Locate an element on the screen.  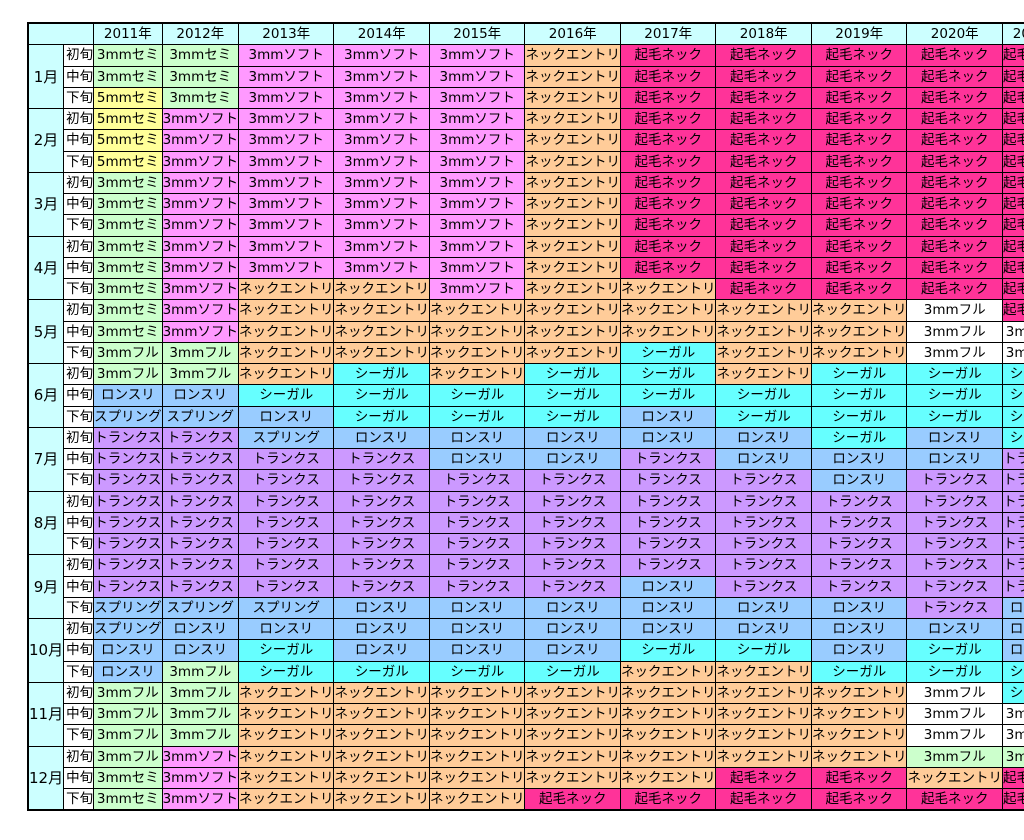
year-header-0: 2011年 is located at coordinates (128, 34).